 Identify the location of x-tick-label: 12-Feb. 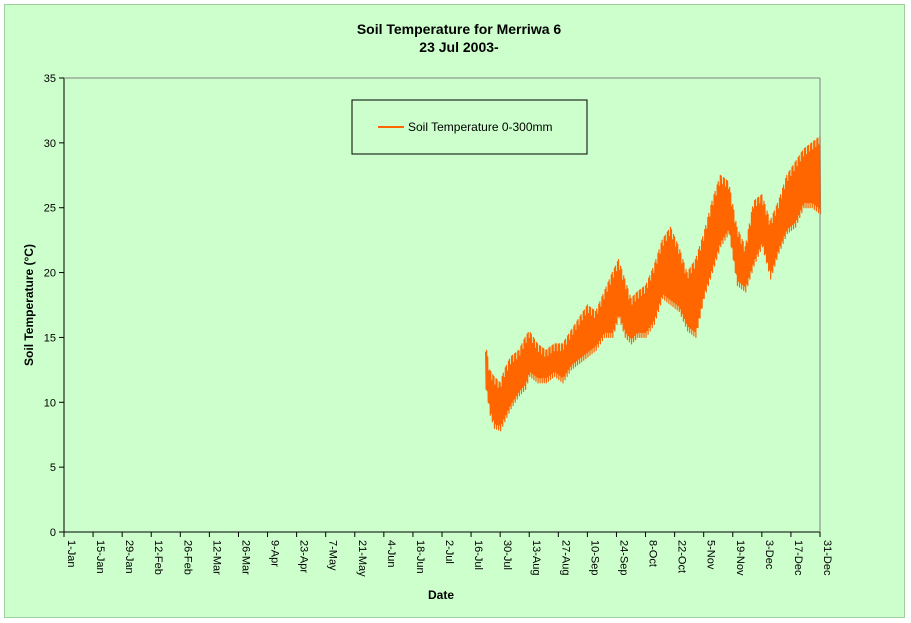
(158, 557).